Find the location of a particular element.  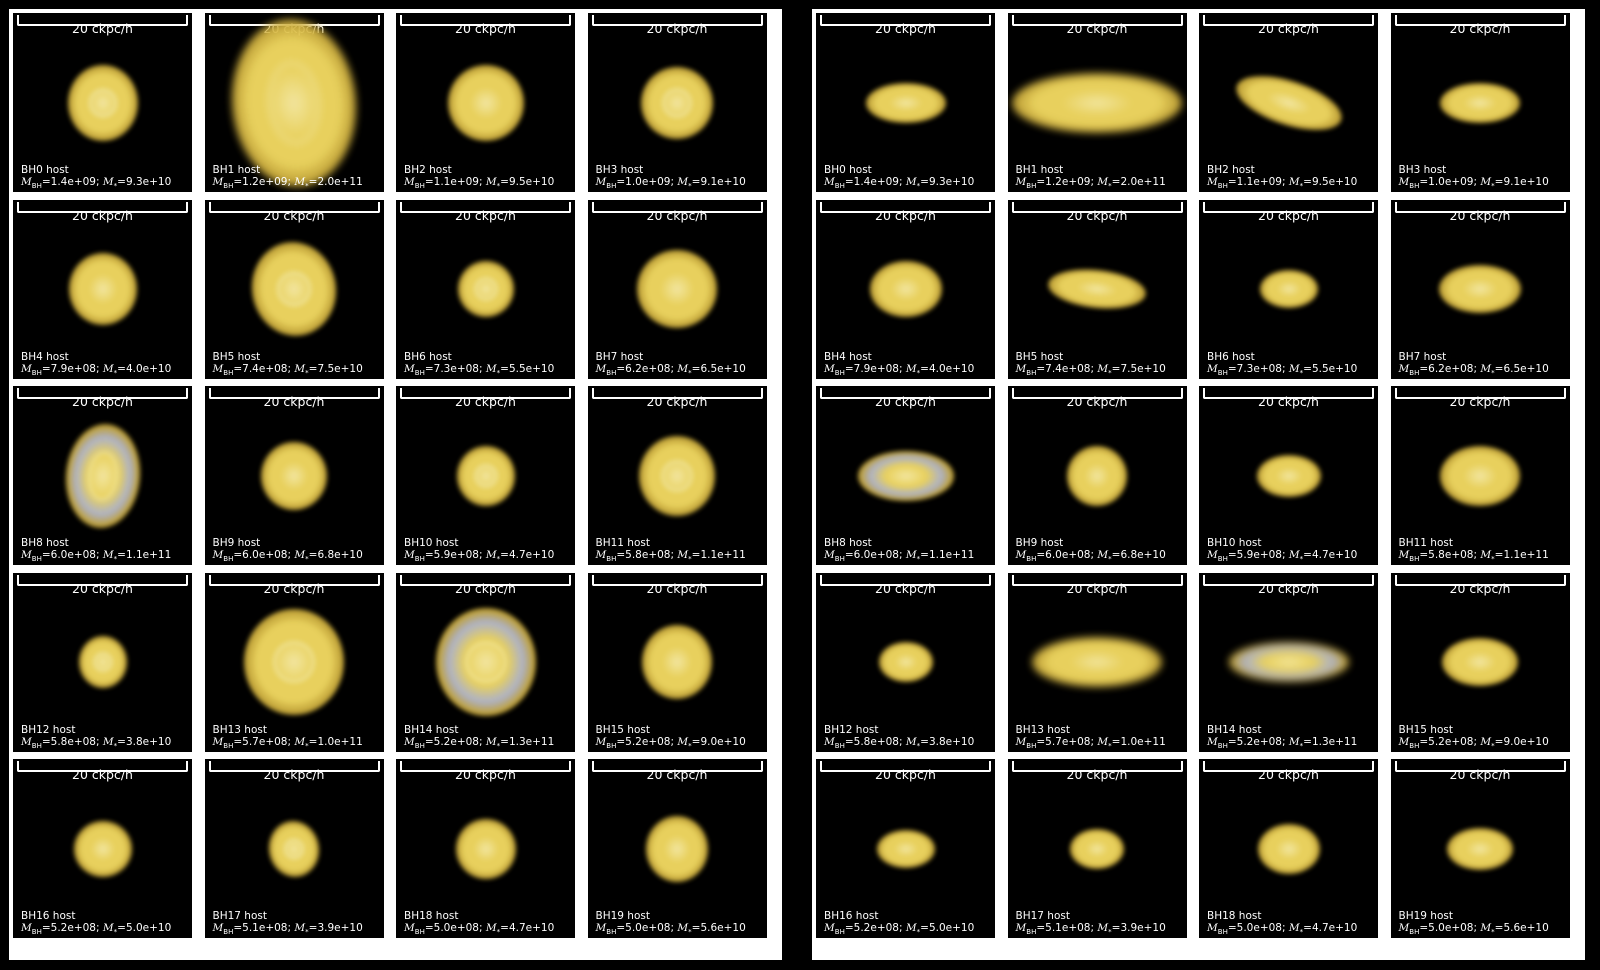

stellar-mass-value: 2.0e+11 is located at coordinates (340, 182).